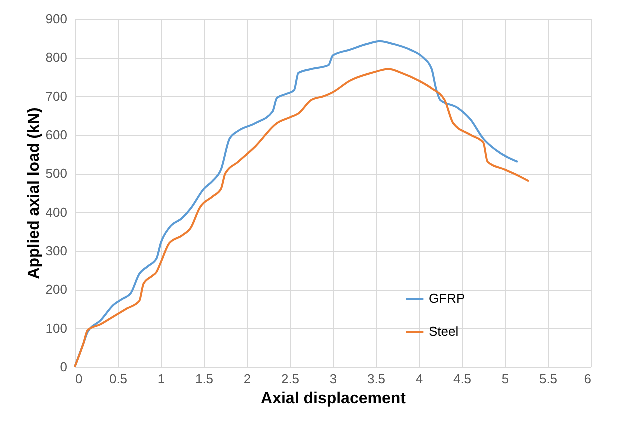  What do you see at coordinates (64, 367) in the screenshot?
I see `y-tick-label: 0` at bounding box center [64, 367].